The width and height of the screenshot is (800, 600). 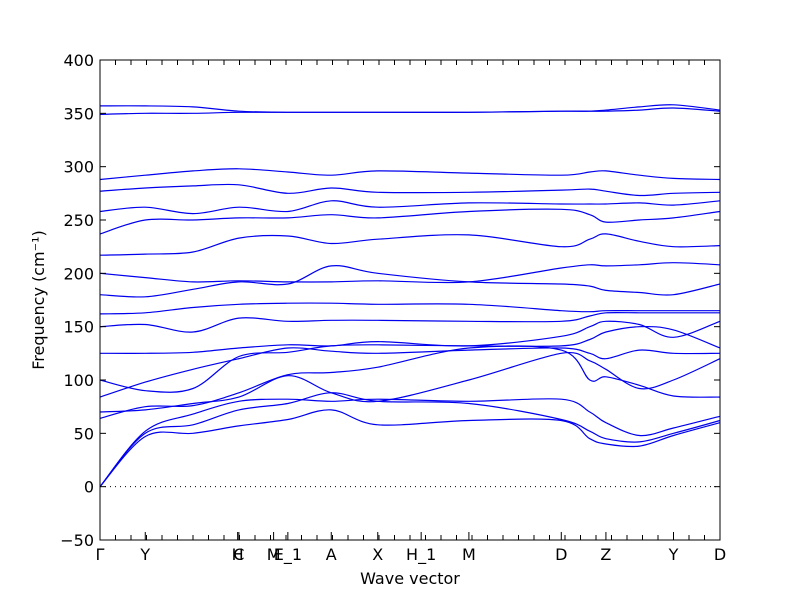 What do you see at coordinates (78, 60) in the screenshot?
I see `y-tick-label: 400` at bounding box center [78, 60].